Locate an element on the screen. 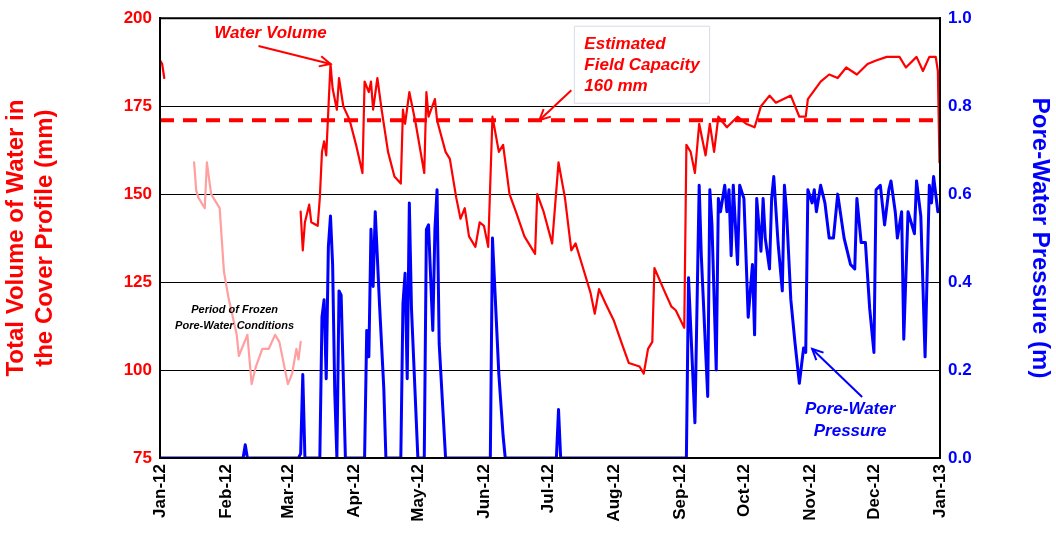 This screenshot has height=549, width=1056. y2-tick-label: 0.6 is located at coordinates (960, 193).